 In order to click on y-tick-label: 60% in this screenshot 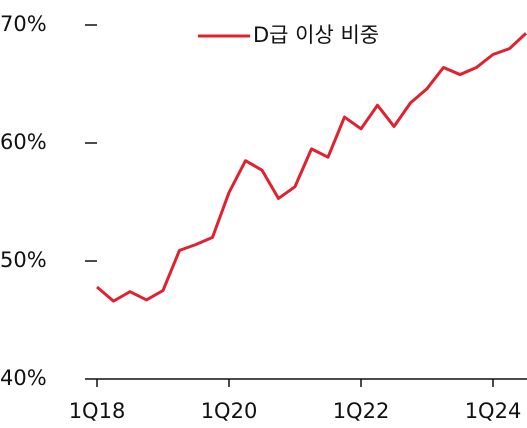, I will do `click(23, 142)`.